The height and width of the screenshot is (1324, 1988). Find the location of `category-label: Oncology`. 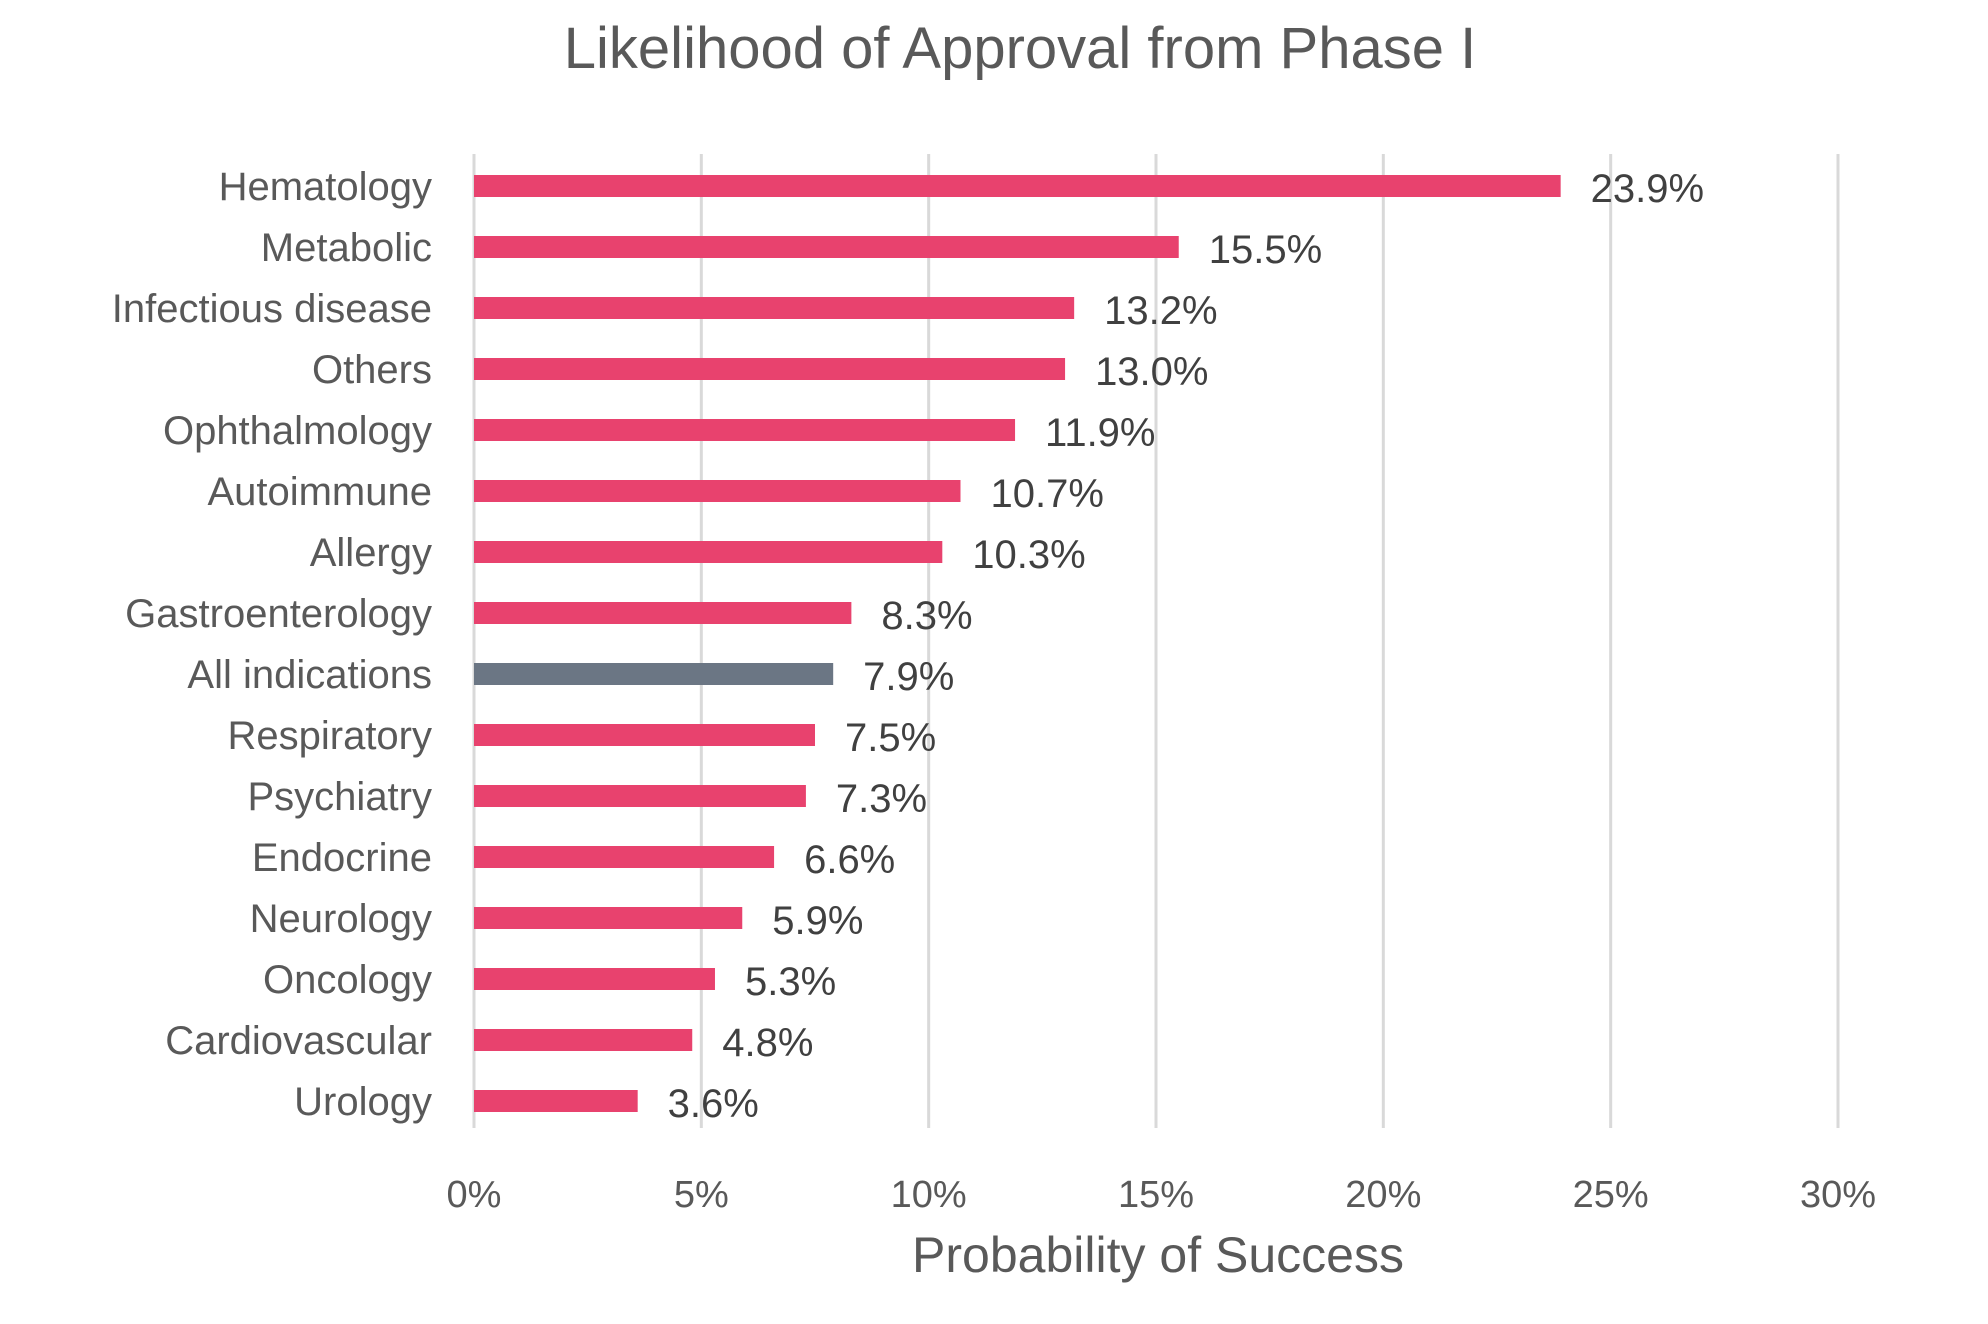

category-label: Oncology is located at coordinates (347, 980).